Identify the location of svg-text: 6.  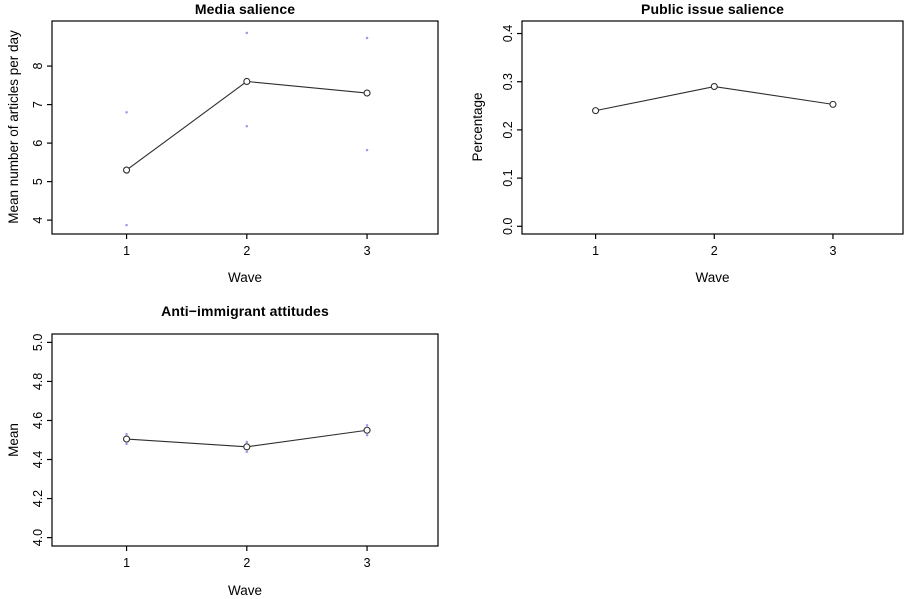
(38, 143).